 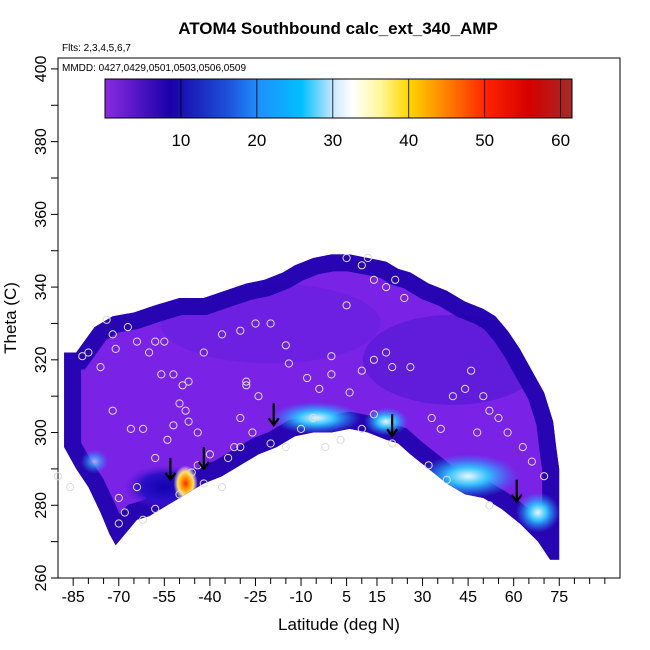 I want to click on x-tick-label: 5, so click(x=346, y=597).